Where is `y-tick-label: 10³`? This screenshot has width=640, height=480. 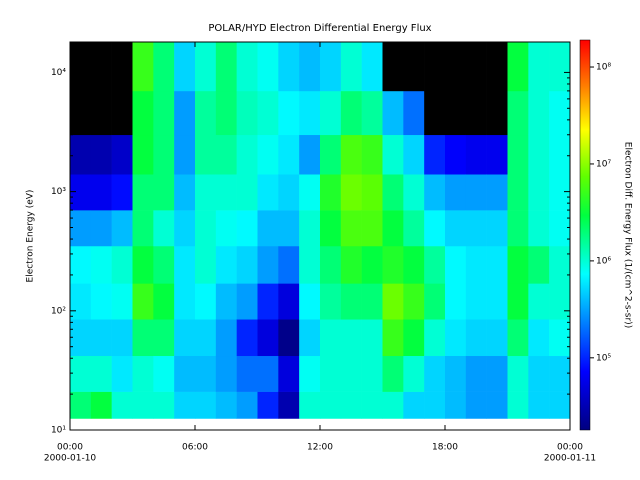
y-tick-label: 10³ is located at coordinates (58, 192).